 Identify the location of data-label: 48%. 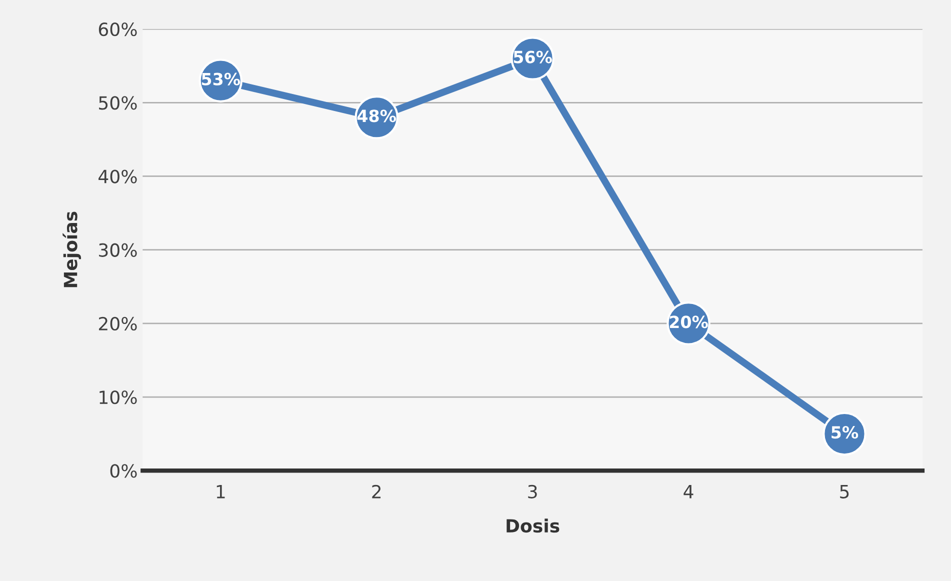
(376, 116).